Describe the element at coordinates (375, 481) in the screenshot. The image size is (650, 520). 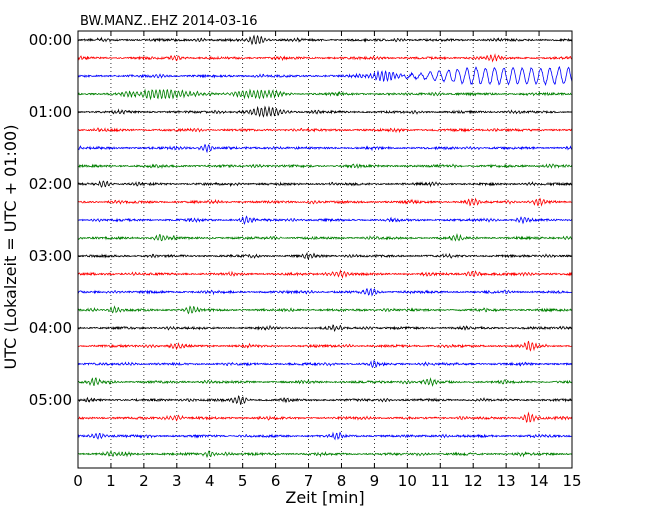
I see `x-tick-label: 9` at that location.